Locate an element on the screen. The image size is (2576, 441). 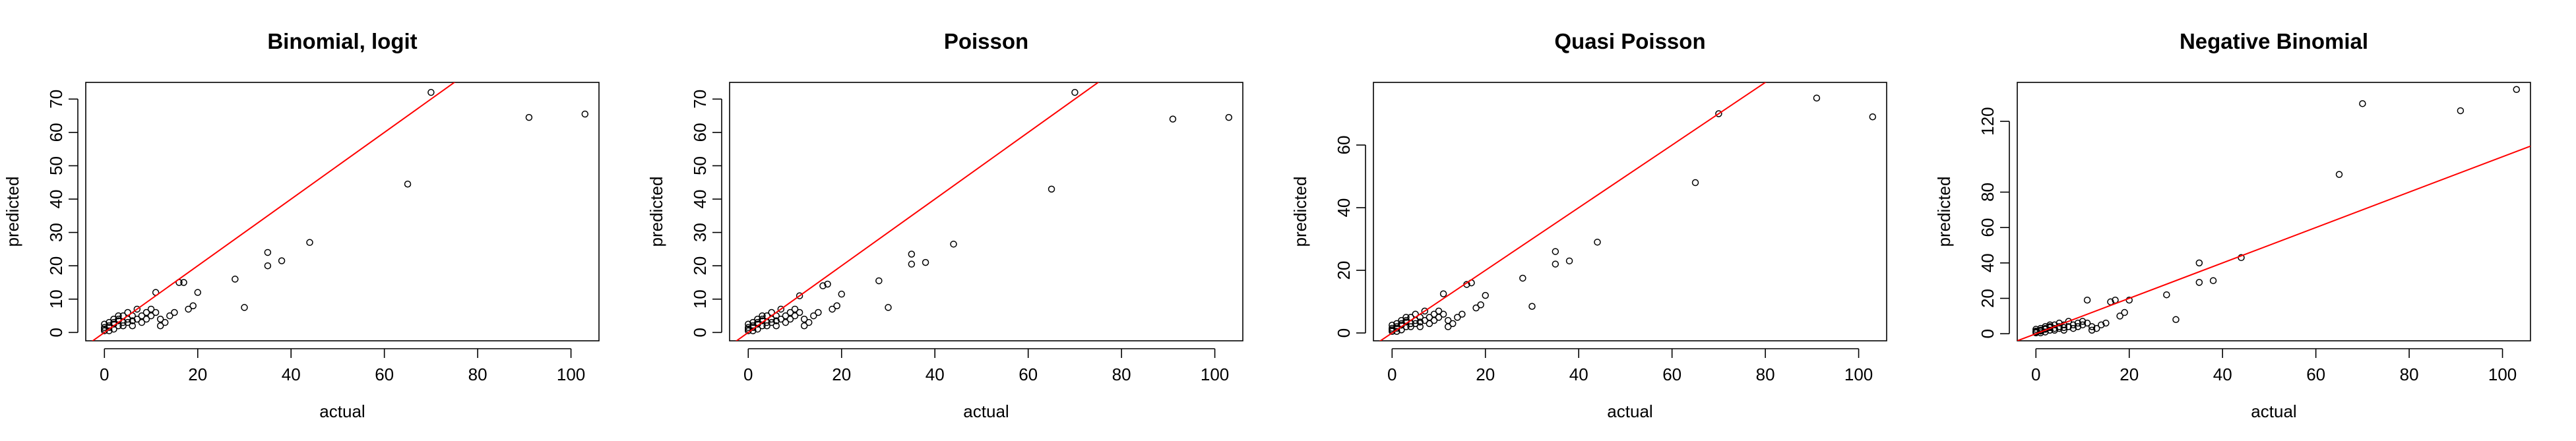
y-axis-title: predicted is located at coordinates (1944, 212).